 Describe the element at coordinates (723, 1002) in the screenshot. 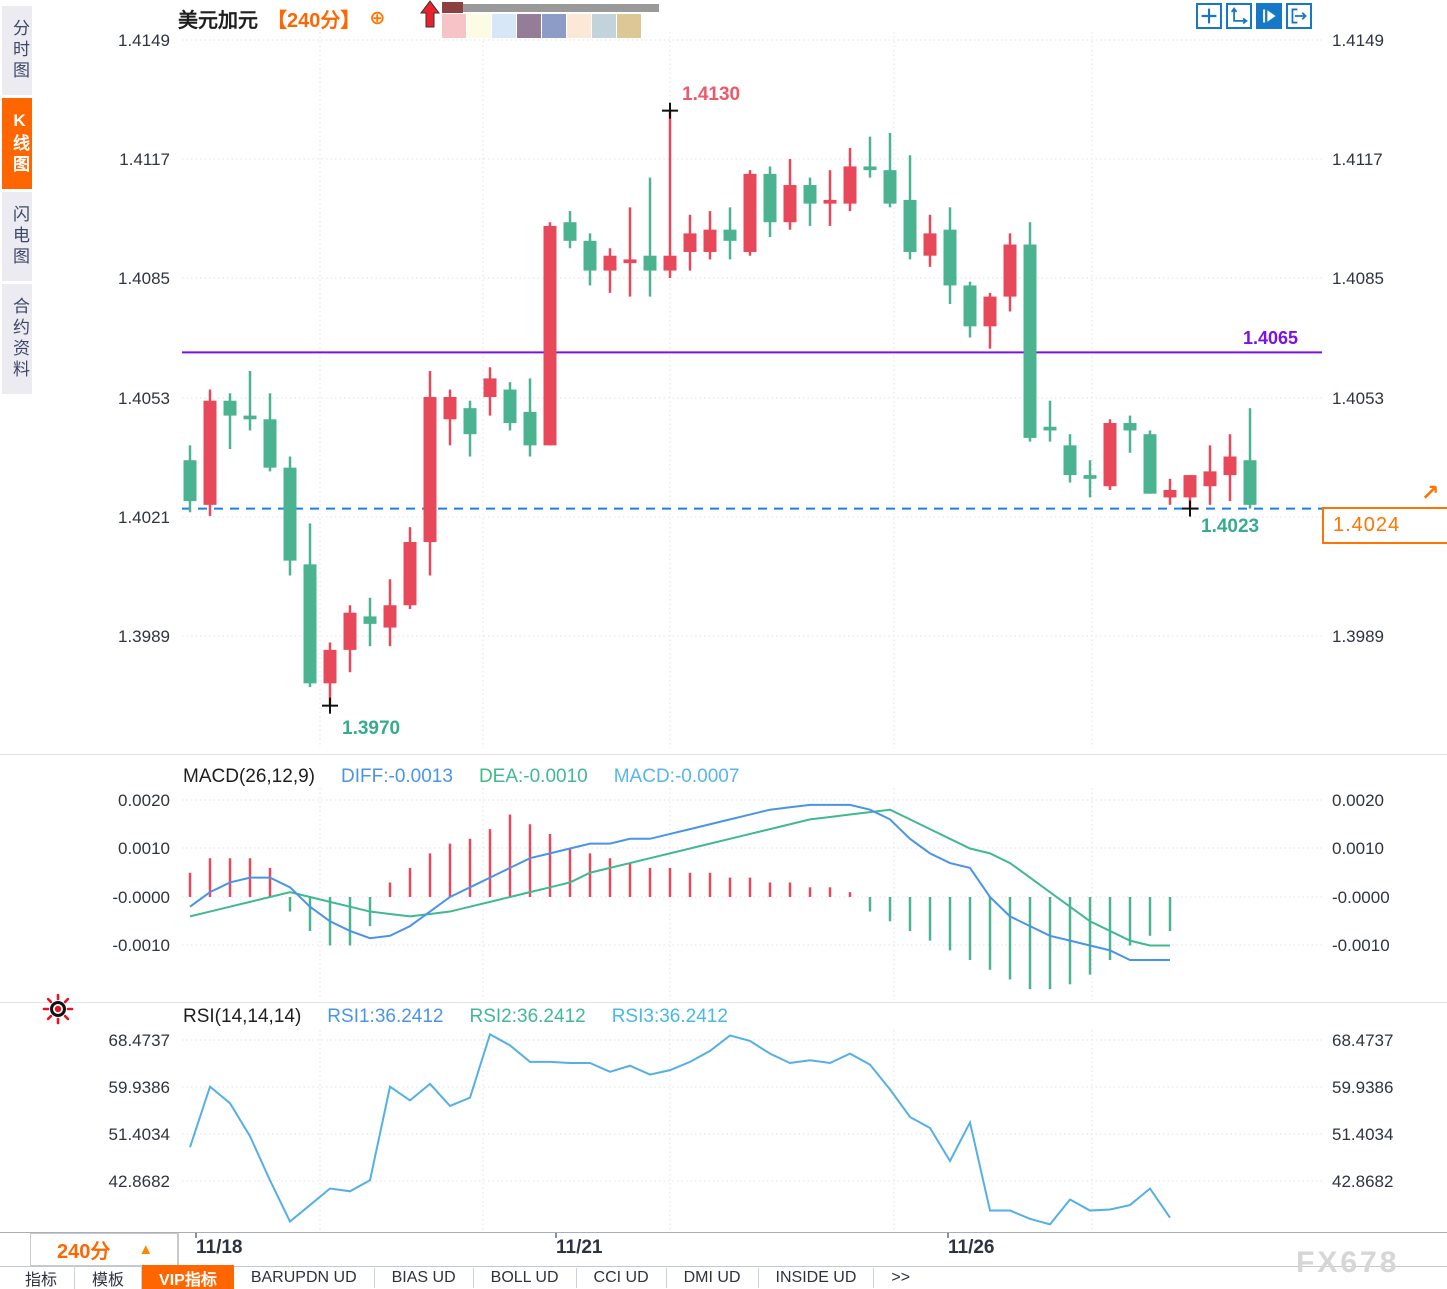

I see `separator-rsi` at that location.